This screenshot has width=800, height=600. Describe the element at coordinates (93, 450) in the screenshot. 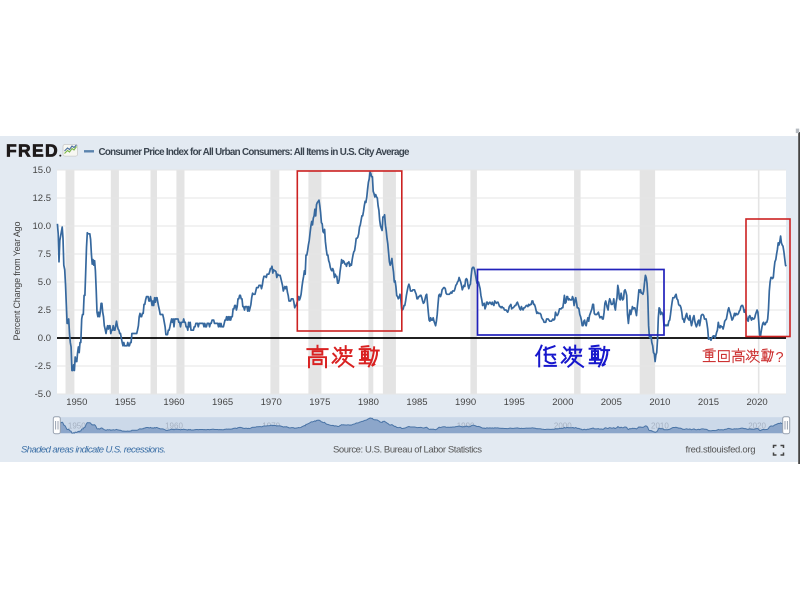

I see `svg-text:Shaded areas indicate U.S. rec: Shaded areas indicate U.S. recessions.` at that location.